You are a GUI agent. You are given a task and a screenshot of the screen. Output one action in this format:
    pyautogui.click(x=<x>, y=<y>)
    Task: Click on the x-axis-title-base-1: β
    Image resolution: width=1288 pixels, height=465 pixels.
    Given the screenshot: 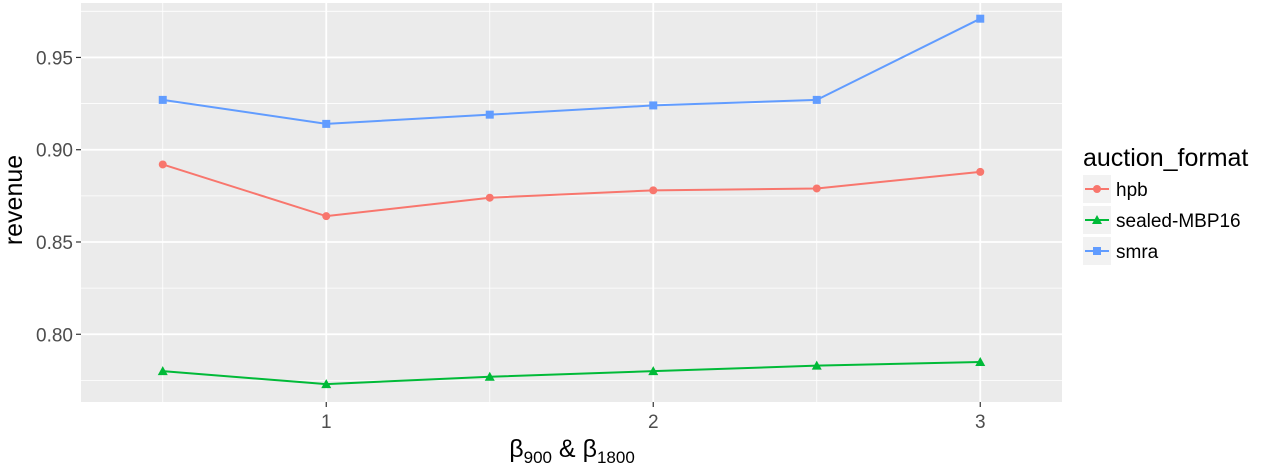 What is the action you would take?
    pyautogui.click(x=516, y=449)
    